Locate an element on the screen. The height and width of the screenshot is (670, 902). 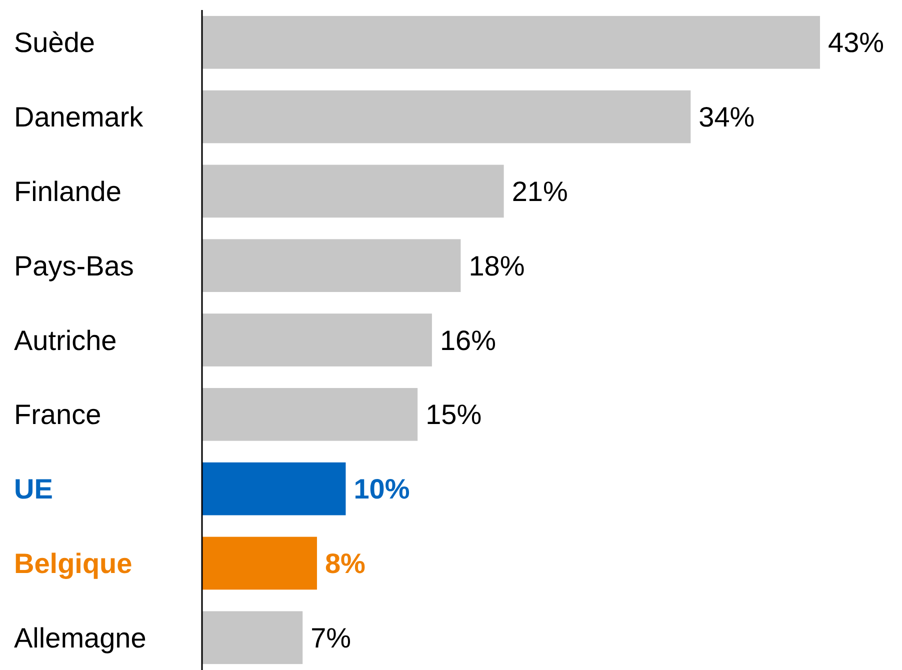
y-tick-label: Allemagne is located at coordinates (80, 638).